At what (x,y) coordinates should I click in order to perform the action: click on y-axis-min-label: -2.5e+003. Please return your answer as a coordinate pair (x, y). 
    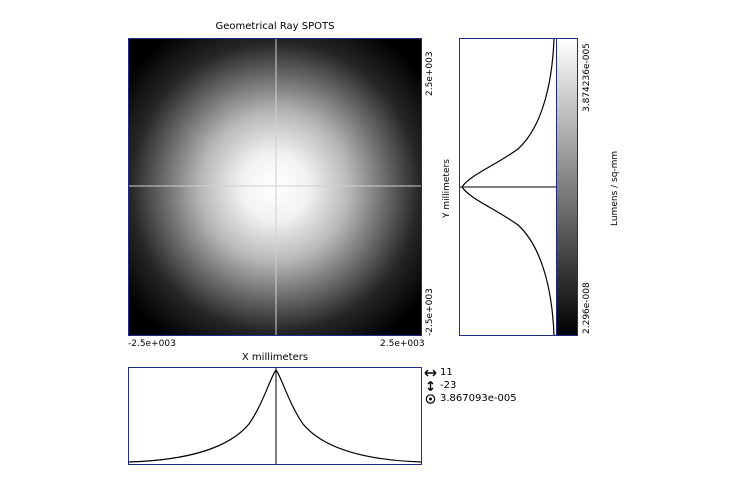
    Looking at the image, I should click on (430, 312).